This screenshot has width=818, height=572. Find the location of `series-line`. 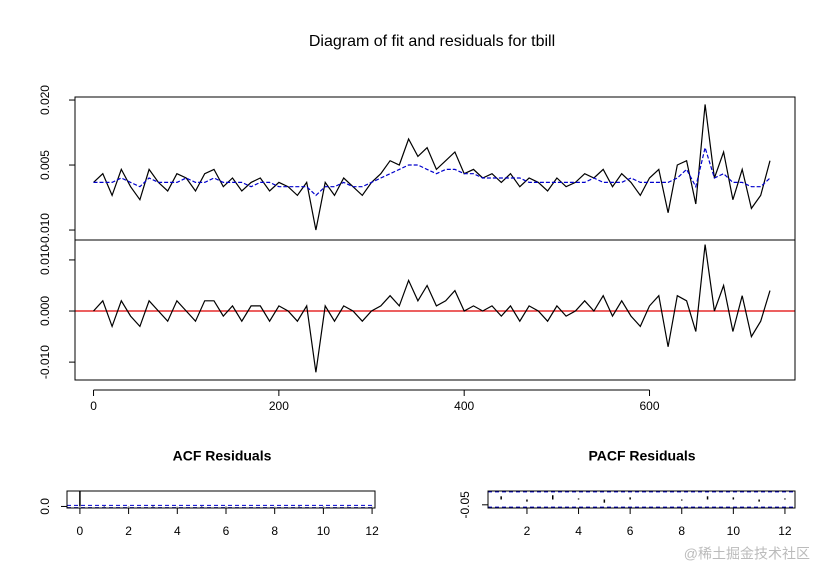

series-line is located at coordinates (432, 171).